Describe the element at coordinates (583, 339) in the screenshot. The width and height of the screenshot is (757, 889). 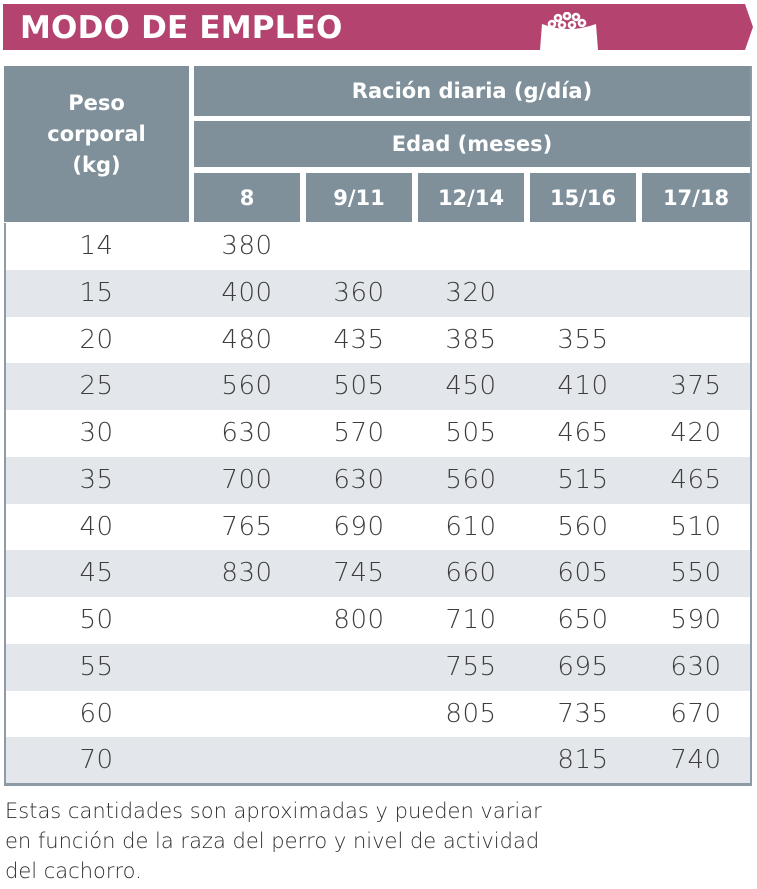
I see `value-cell: 355` at that location.